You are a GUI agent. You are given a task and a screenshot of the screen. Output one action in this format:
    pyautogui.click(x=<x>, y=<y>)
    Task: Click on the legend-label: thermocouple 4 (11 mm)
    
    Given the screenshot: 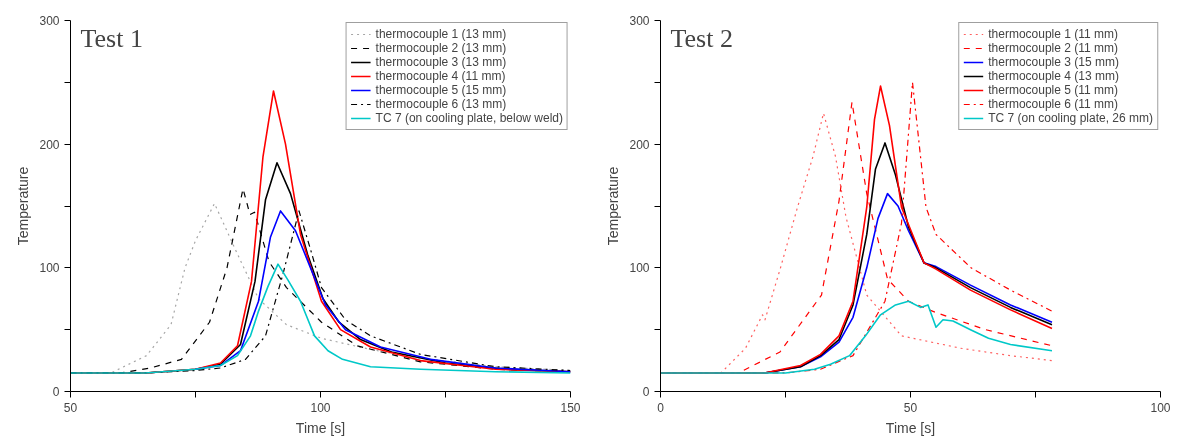 What is the action you would take?
    pyautogui.click(x=440, y=76)
    